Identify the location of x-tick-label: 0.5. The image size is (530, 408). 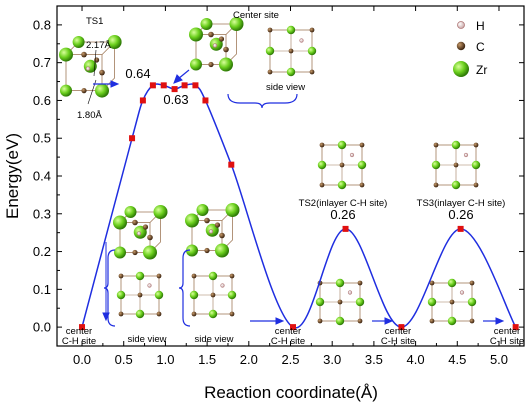
(124, 359).